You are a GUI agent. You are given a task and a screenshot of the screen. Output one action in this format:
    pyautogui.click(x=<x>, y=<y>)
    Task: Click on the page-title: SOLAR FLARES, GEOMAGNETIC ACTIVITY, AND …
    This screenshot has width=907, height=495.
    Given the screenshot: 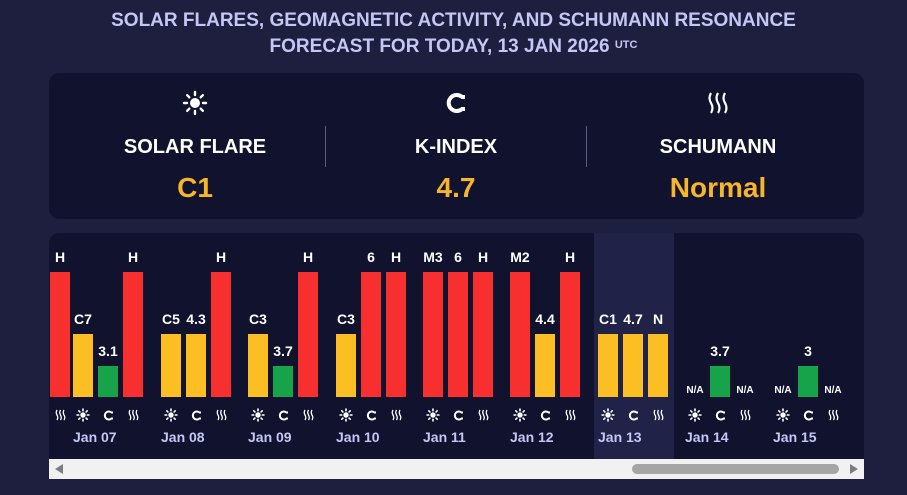 What is the action you would take?
    pyautogui.click(x=453, y=34)
    